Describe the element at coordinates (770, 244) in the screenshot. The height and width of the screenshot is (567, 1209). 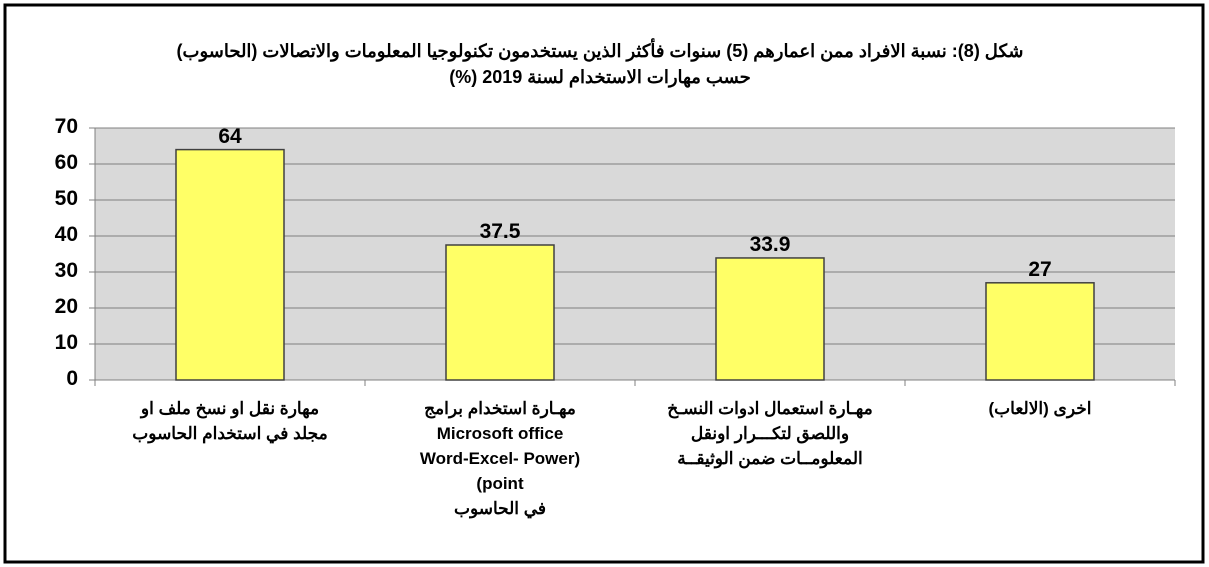
I see `data-label: 33.9` at that location.